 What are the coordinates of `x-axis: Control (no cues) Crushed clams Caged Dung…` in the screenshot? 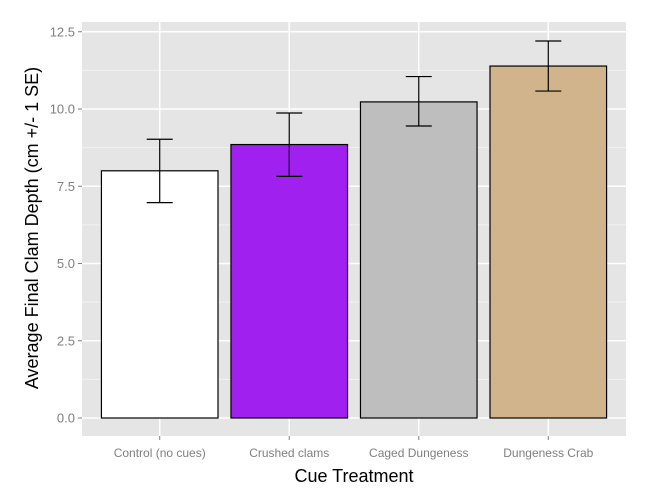 It's located at (354, 448).